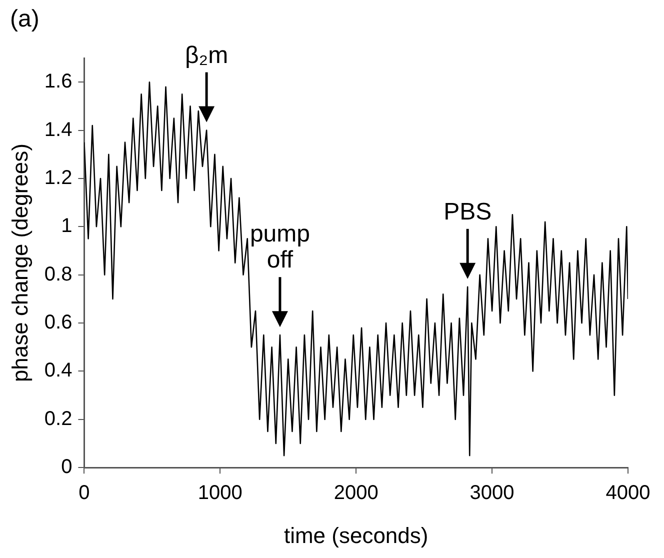  What do you see at coordinates (19, 263) in the screenshot?
I see `y-axis-title: phase change (degrees)` at bounding box center [19, 263].